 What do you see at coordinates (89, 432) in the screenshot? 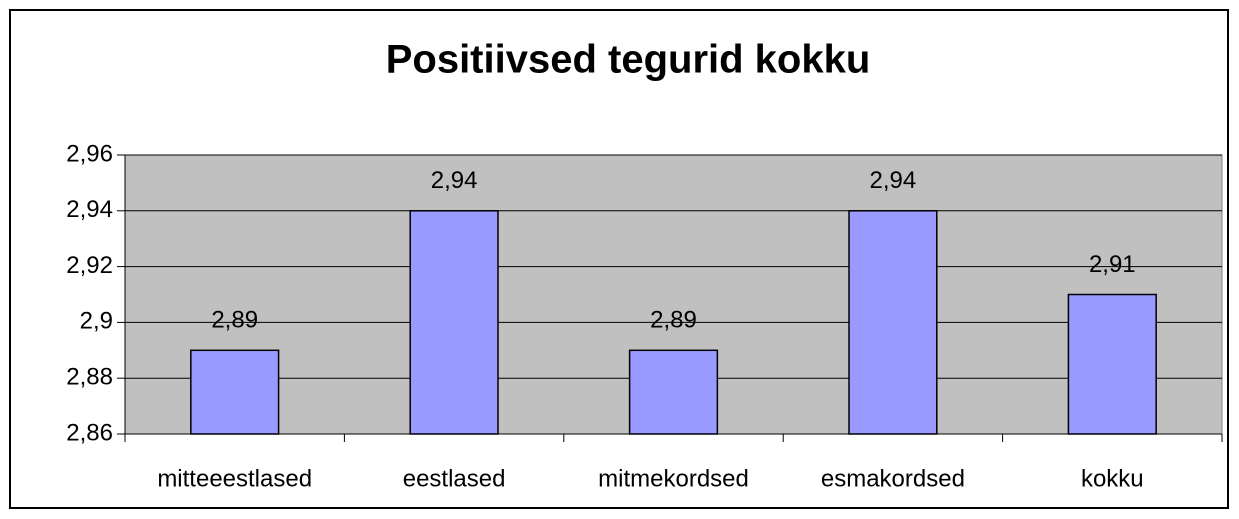
I see `y-tick-label: 2,86` at bounding box center [89, 432].